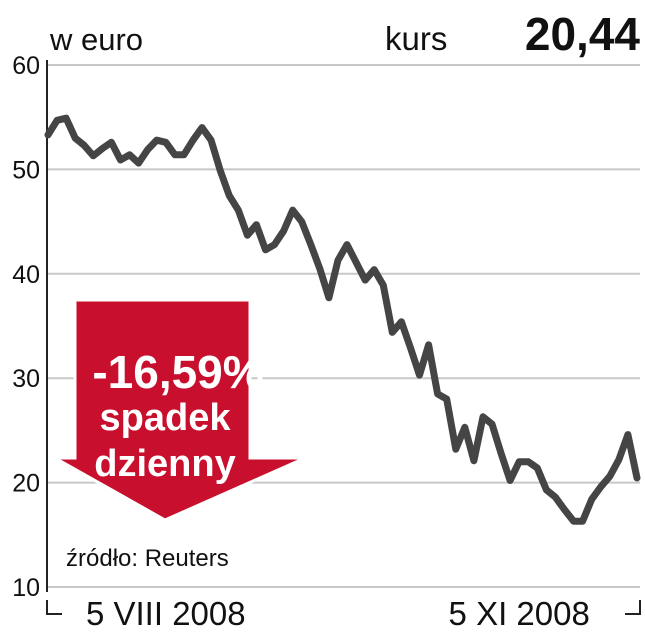  Describe the element at coordinates (166, 613) in the screenshot. I see `x-tick-label: 5 VIII 2008` at that location.